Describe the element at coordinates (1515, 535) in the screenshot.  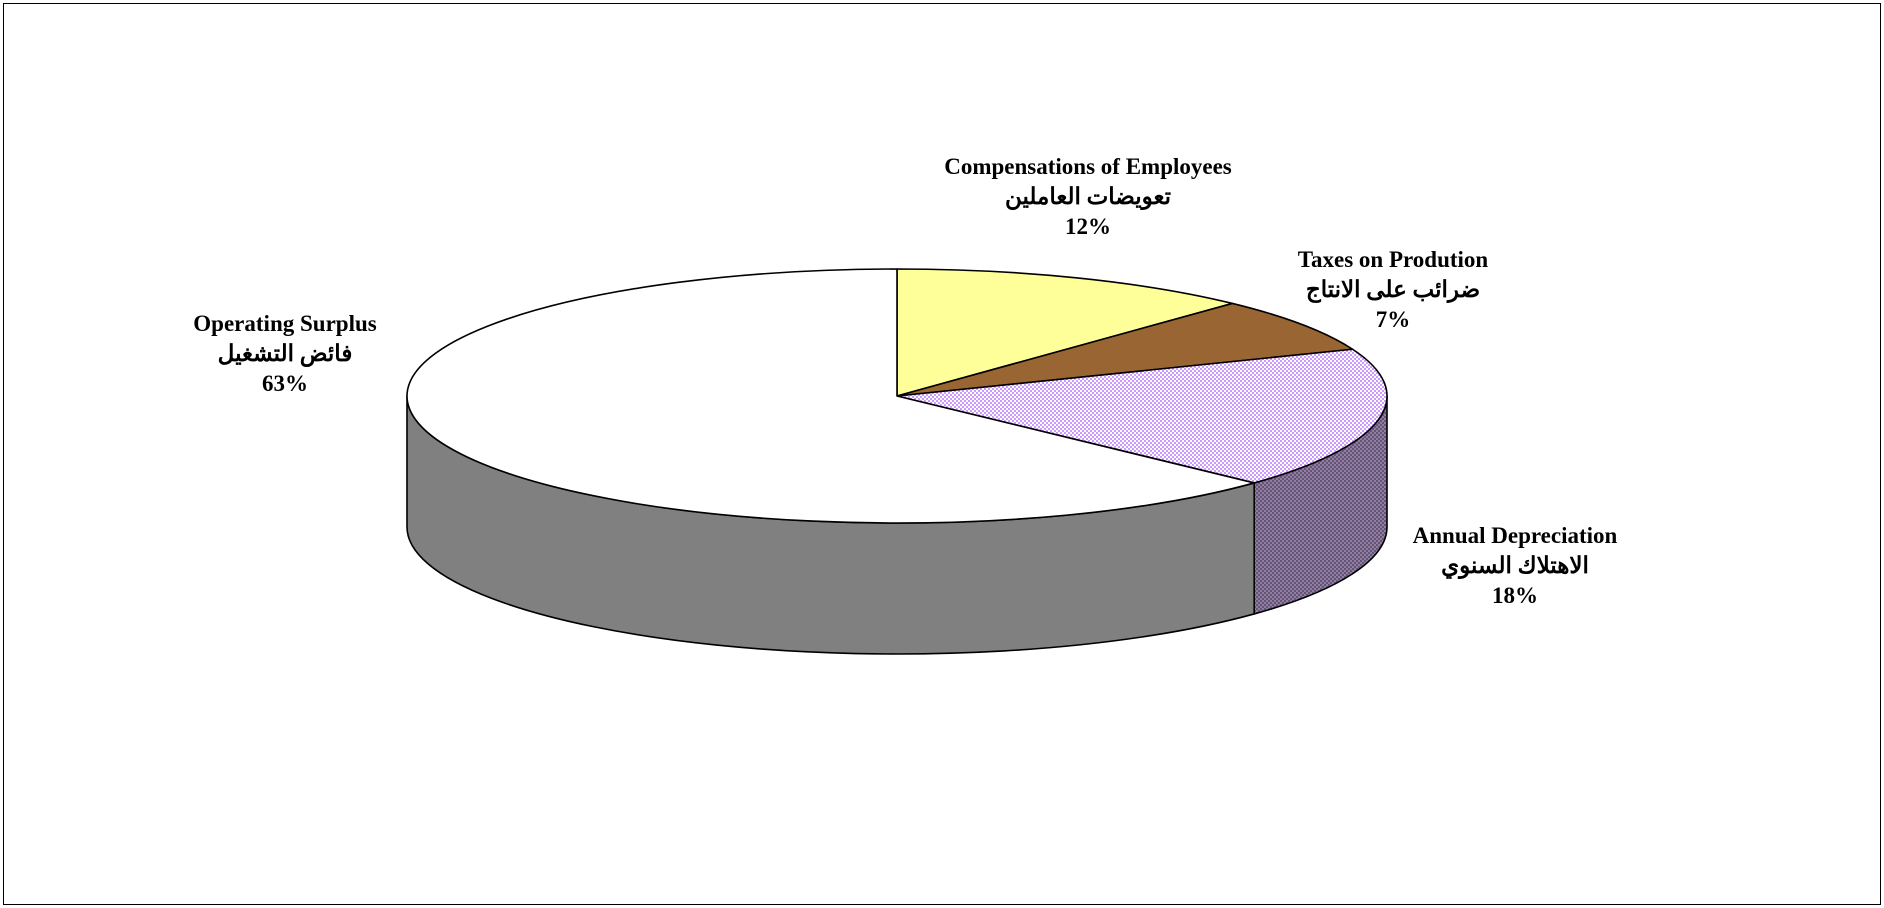
I see `slice-label-en-3: Annual Depreciation` at that location.